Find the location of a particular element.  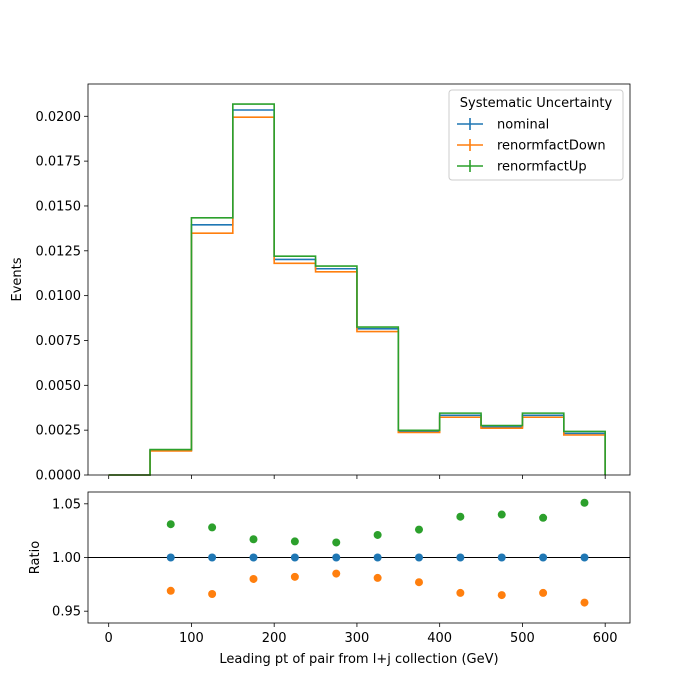

legend-title: Systematic Uncertainty is located at coordinates (536, 103).